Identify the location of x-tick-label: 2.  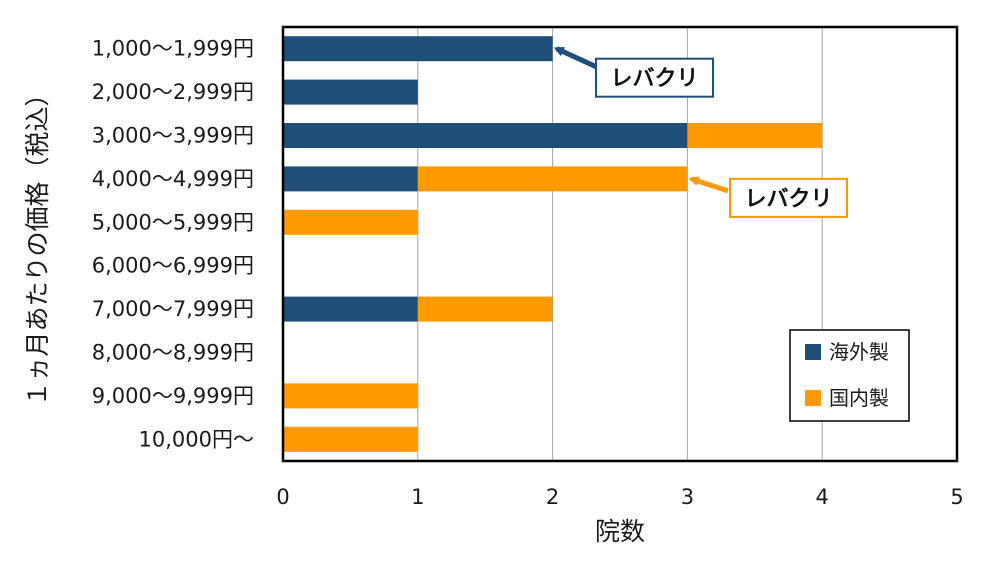
(552, 497).